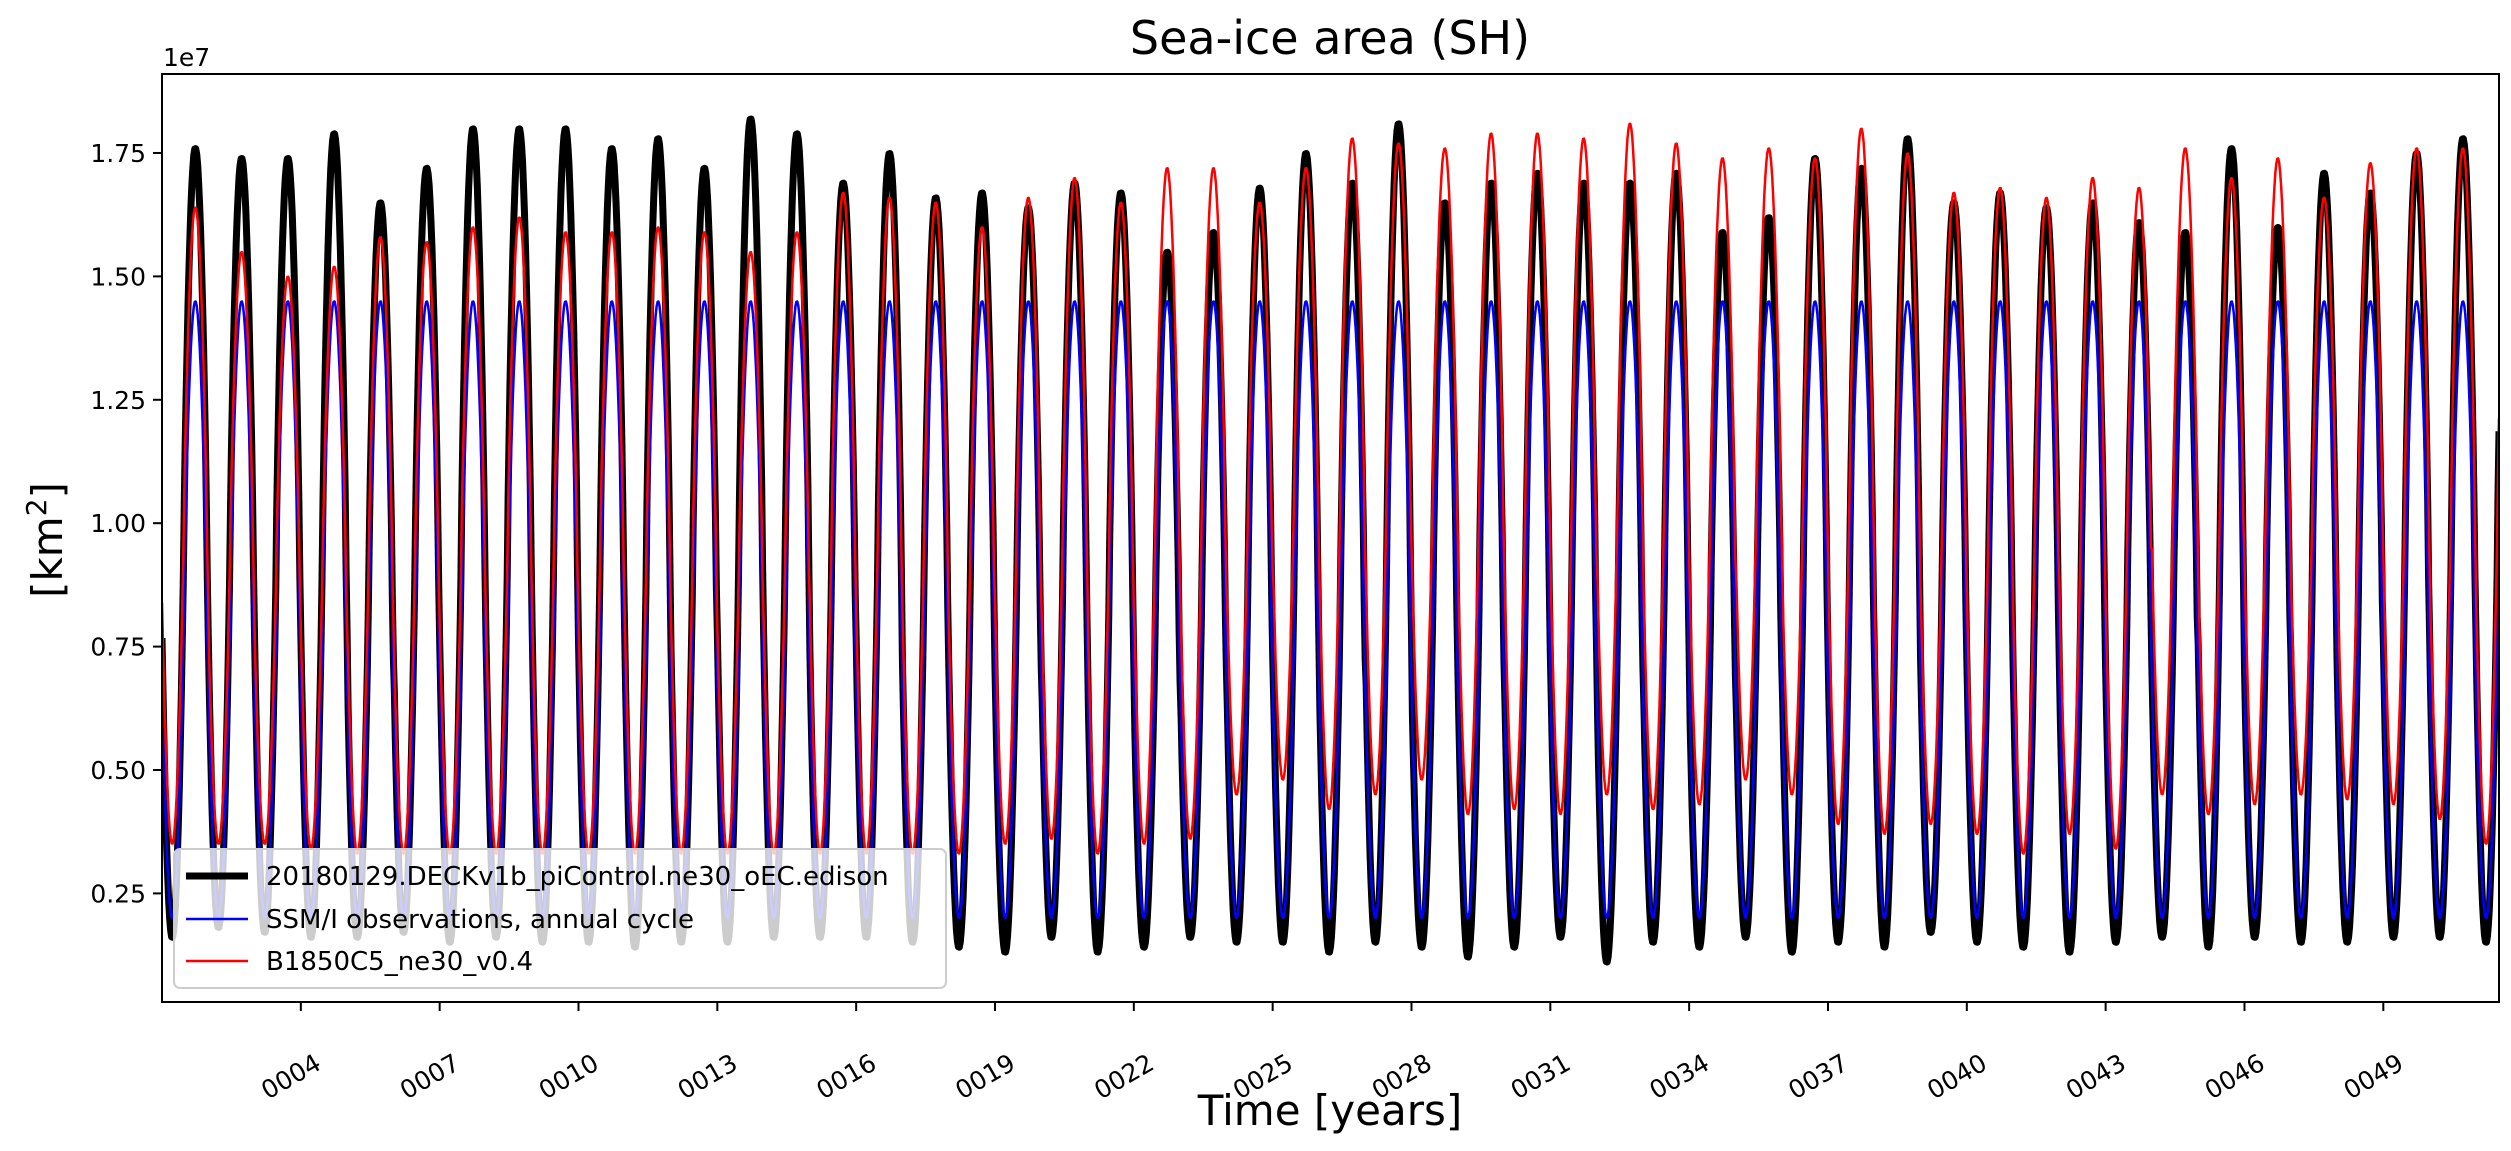  Describe the element at coordinates (118, 770) in the screenshot. I see `y-tick-label: 0.50` at that location.